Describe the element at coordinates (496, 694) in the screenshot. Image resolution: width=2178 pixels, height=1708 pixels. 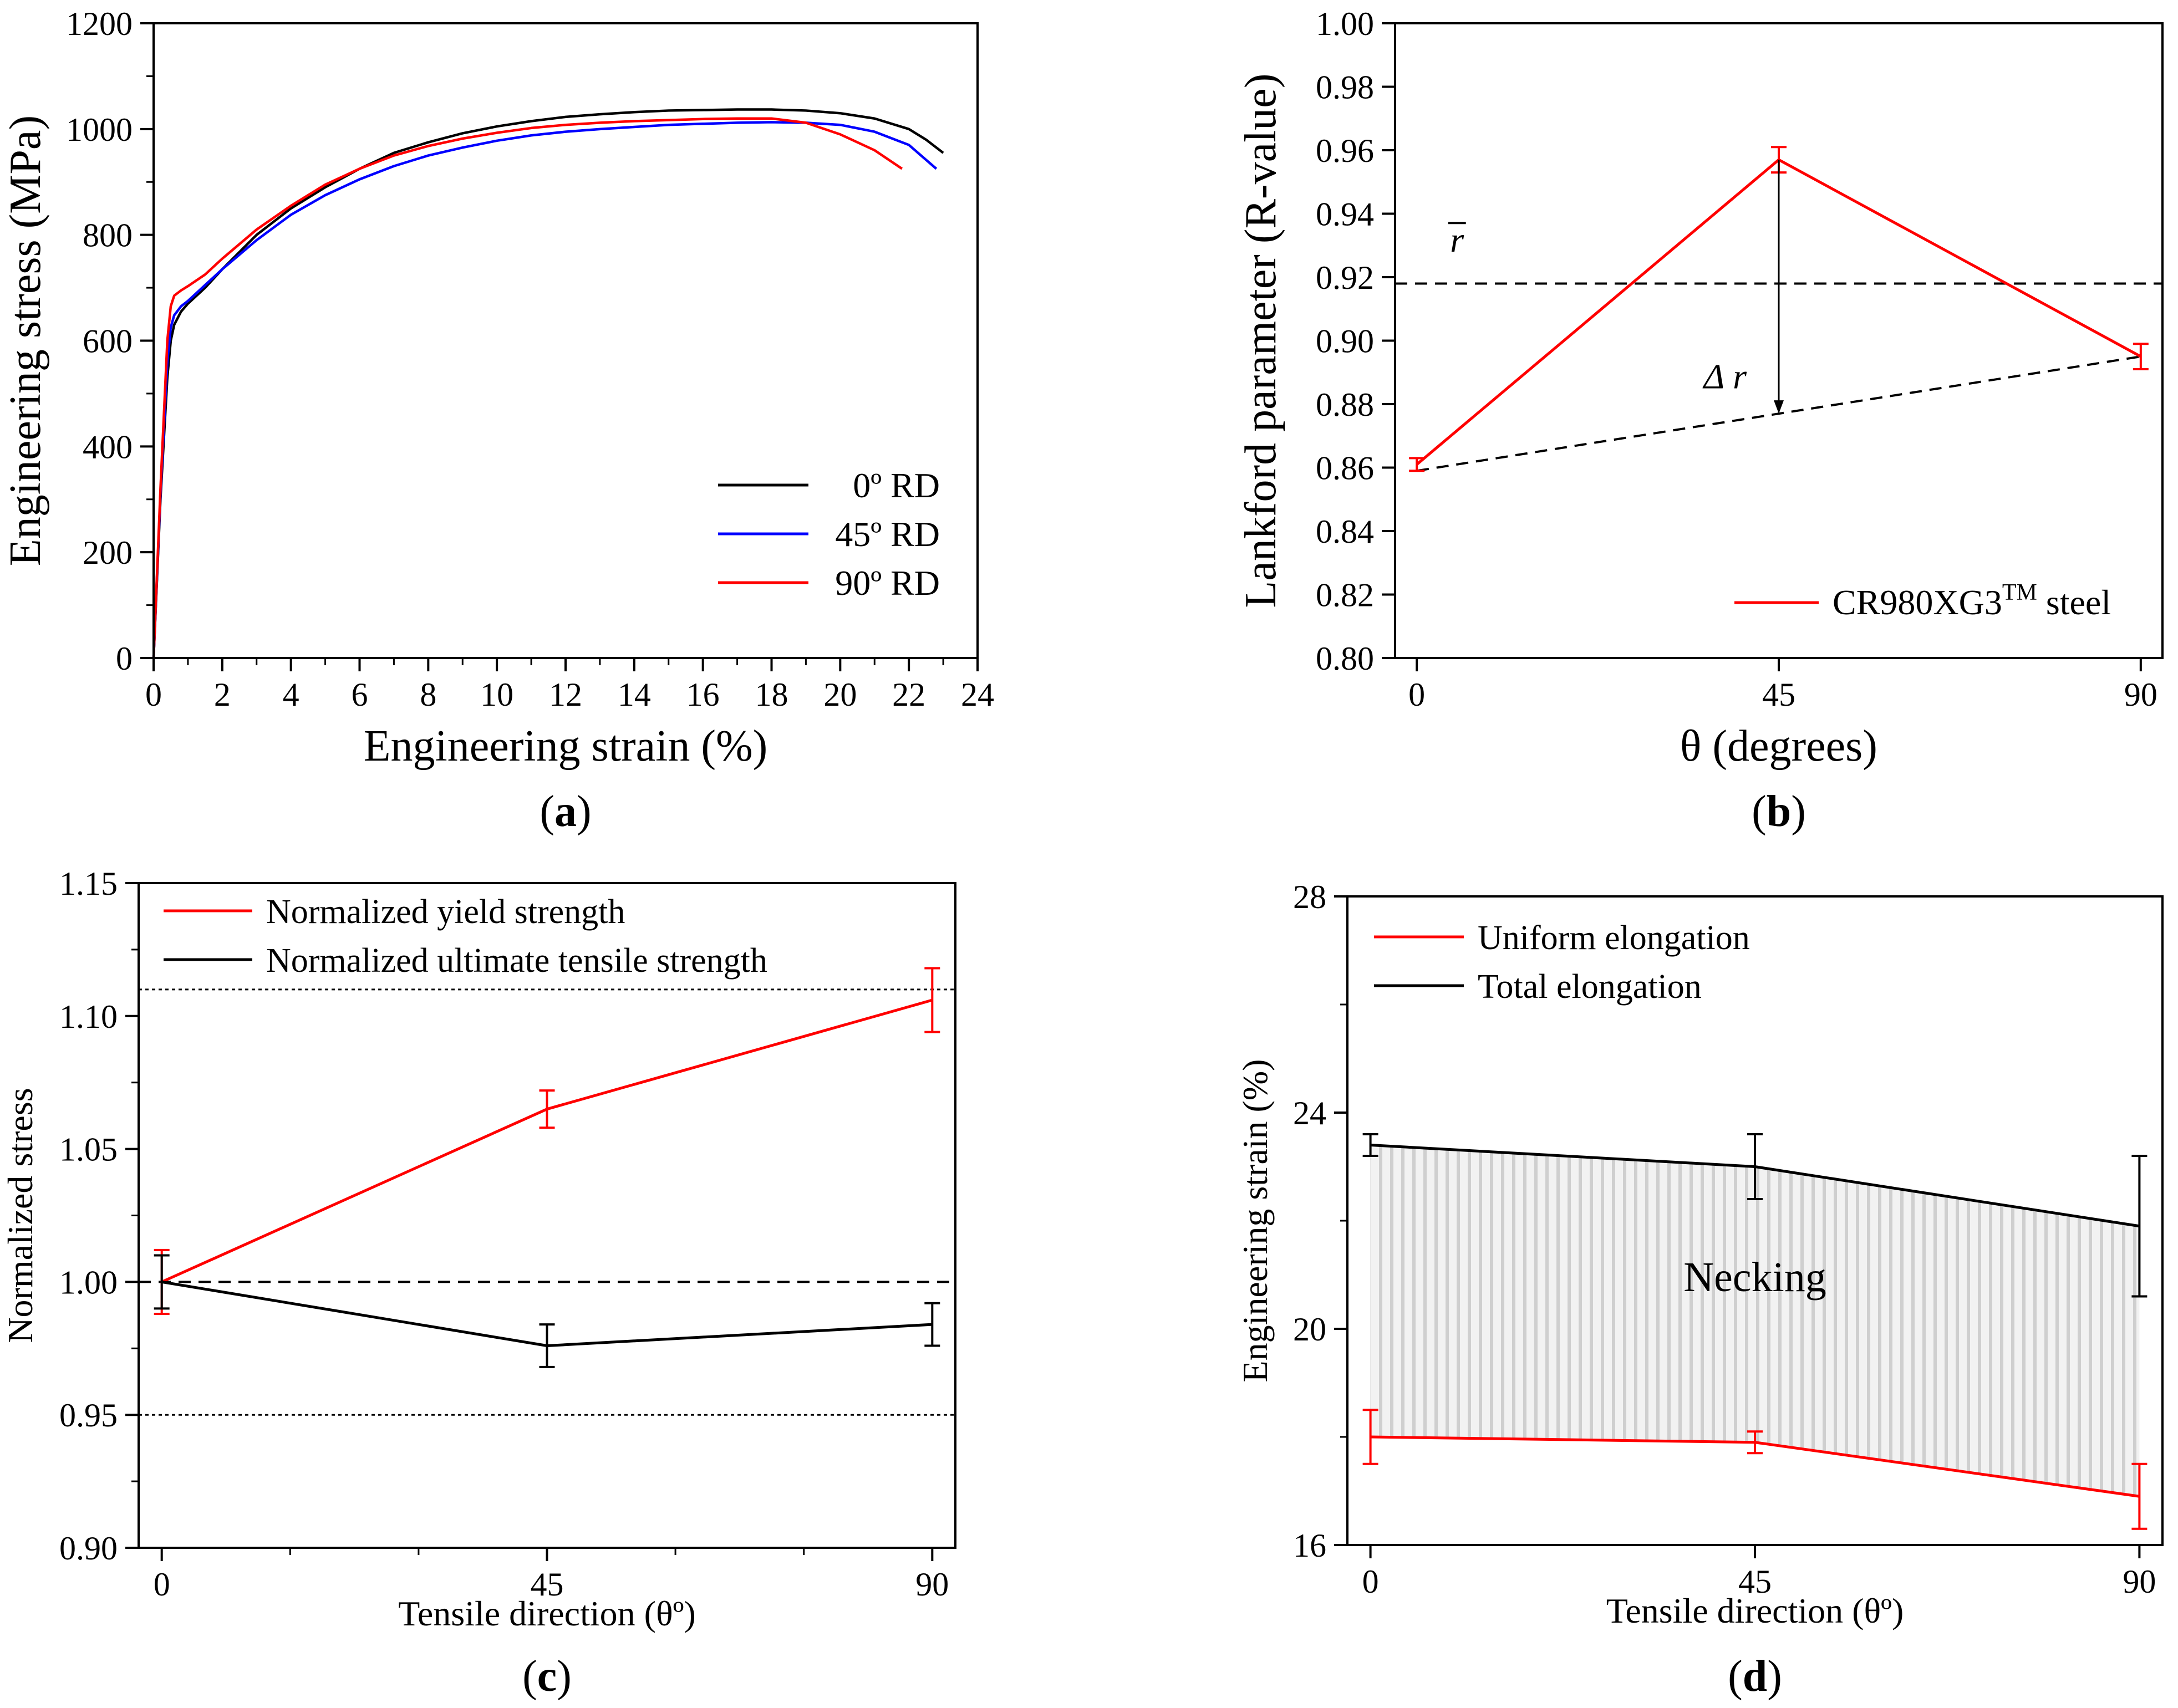
I see `x-tick-label: 10` at that location.